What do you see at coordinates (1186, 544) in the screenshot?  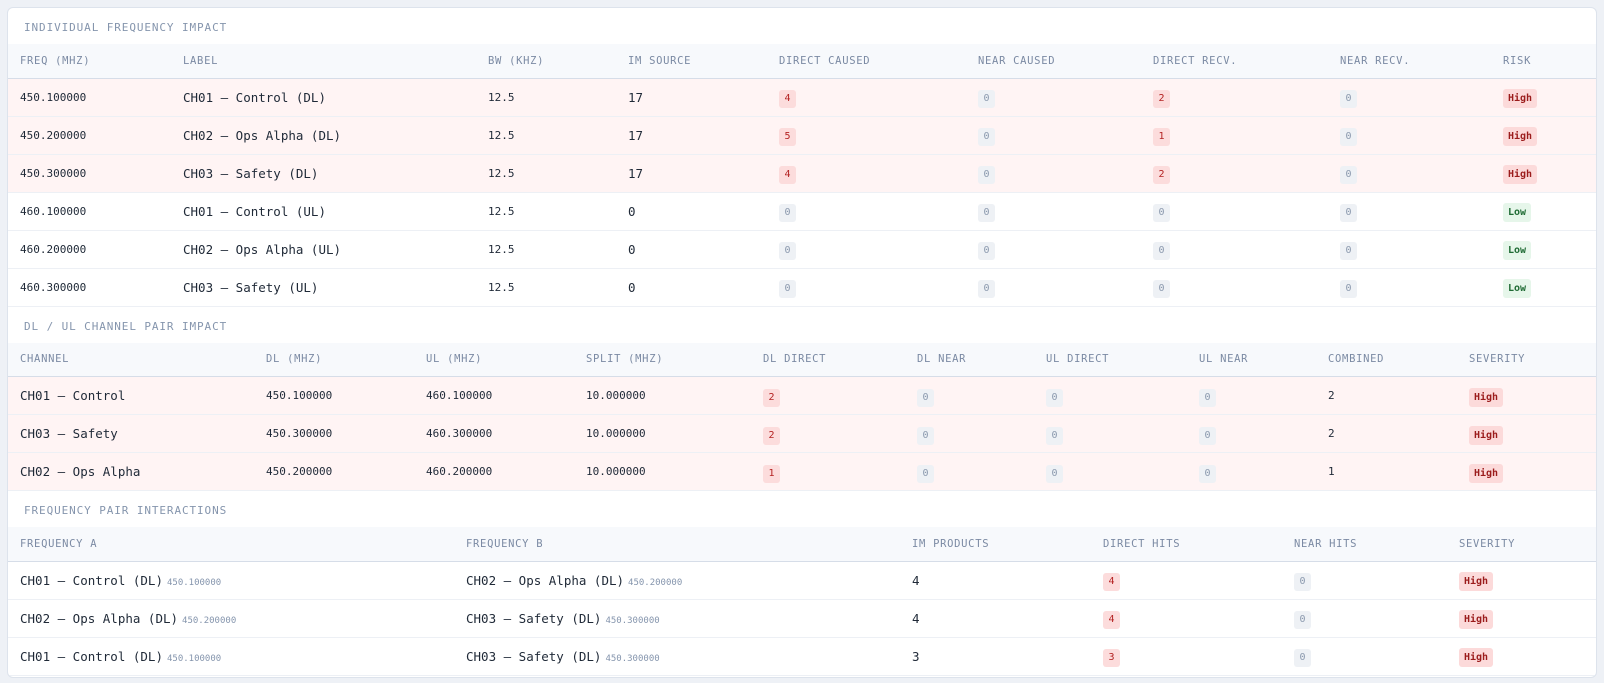 I see `col-direct-hits-header: DIRECT HITS` at bounding box center [1186, 544].